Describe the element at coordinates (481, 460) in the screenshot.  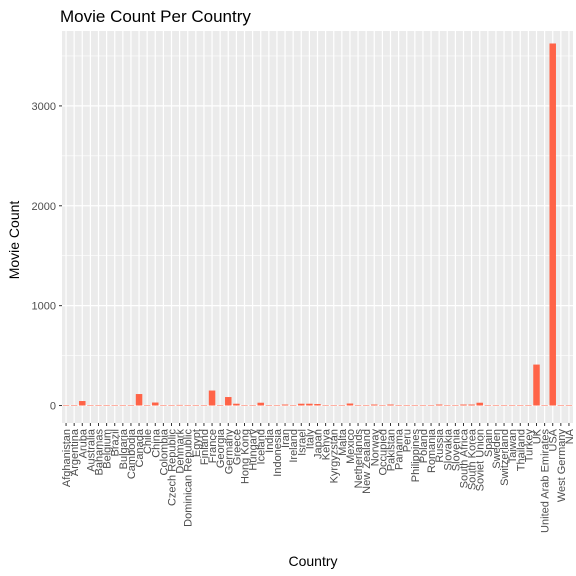
I see `x-tick-label: Soviet Union` at that location.